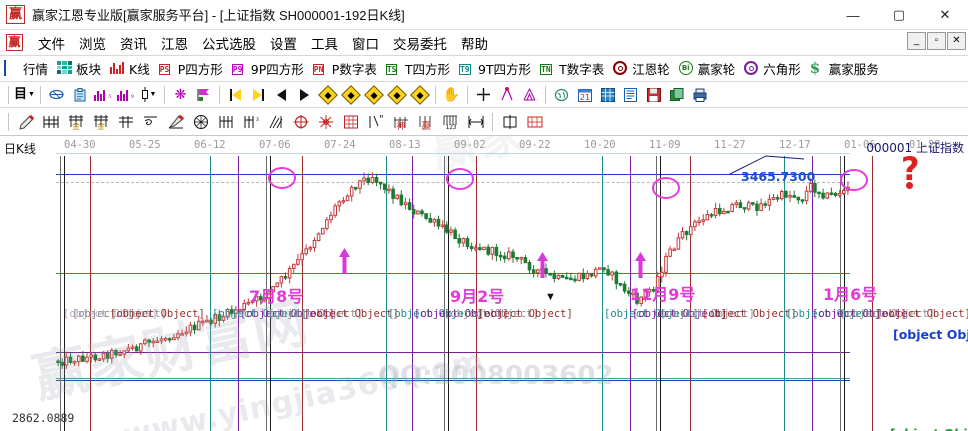  What do you see at coordinates (630, 95) in the screenshot?
I see `report-button` at bounding box center [630, 95].